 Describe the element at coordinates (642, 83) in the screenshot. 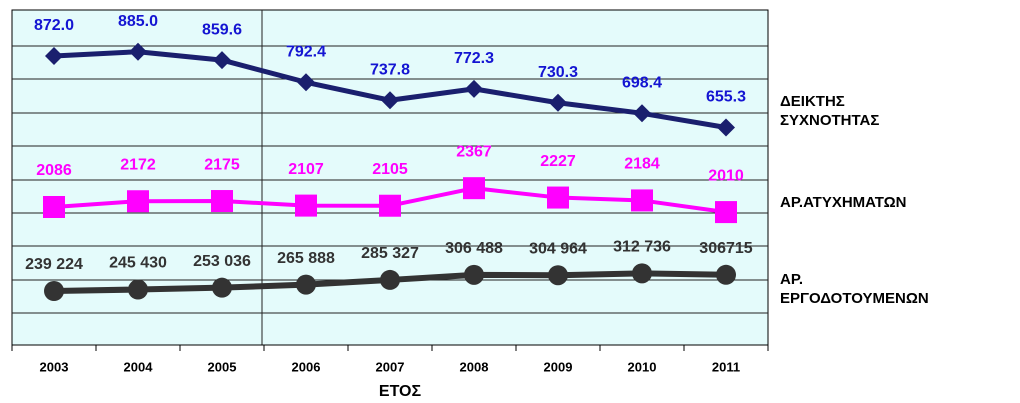

I see `data-label: 698.4` at that location.